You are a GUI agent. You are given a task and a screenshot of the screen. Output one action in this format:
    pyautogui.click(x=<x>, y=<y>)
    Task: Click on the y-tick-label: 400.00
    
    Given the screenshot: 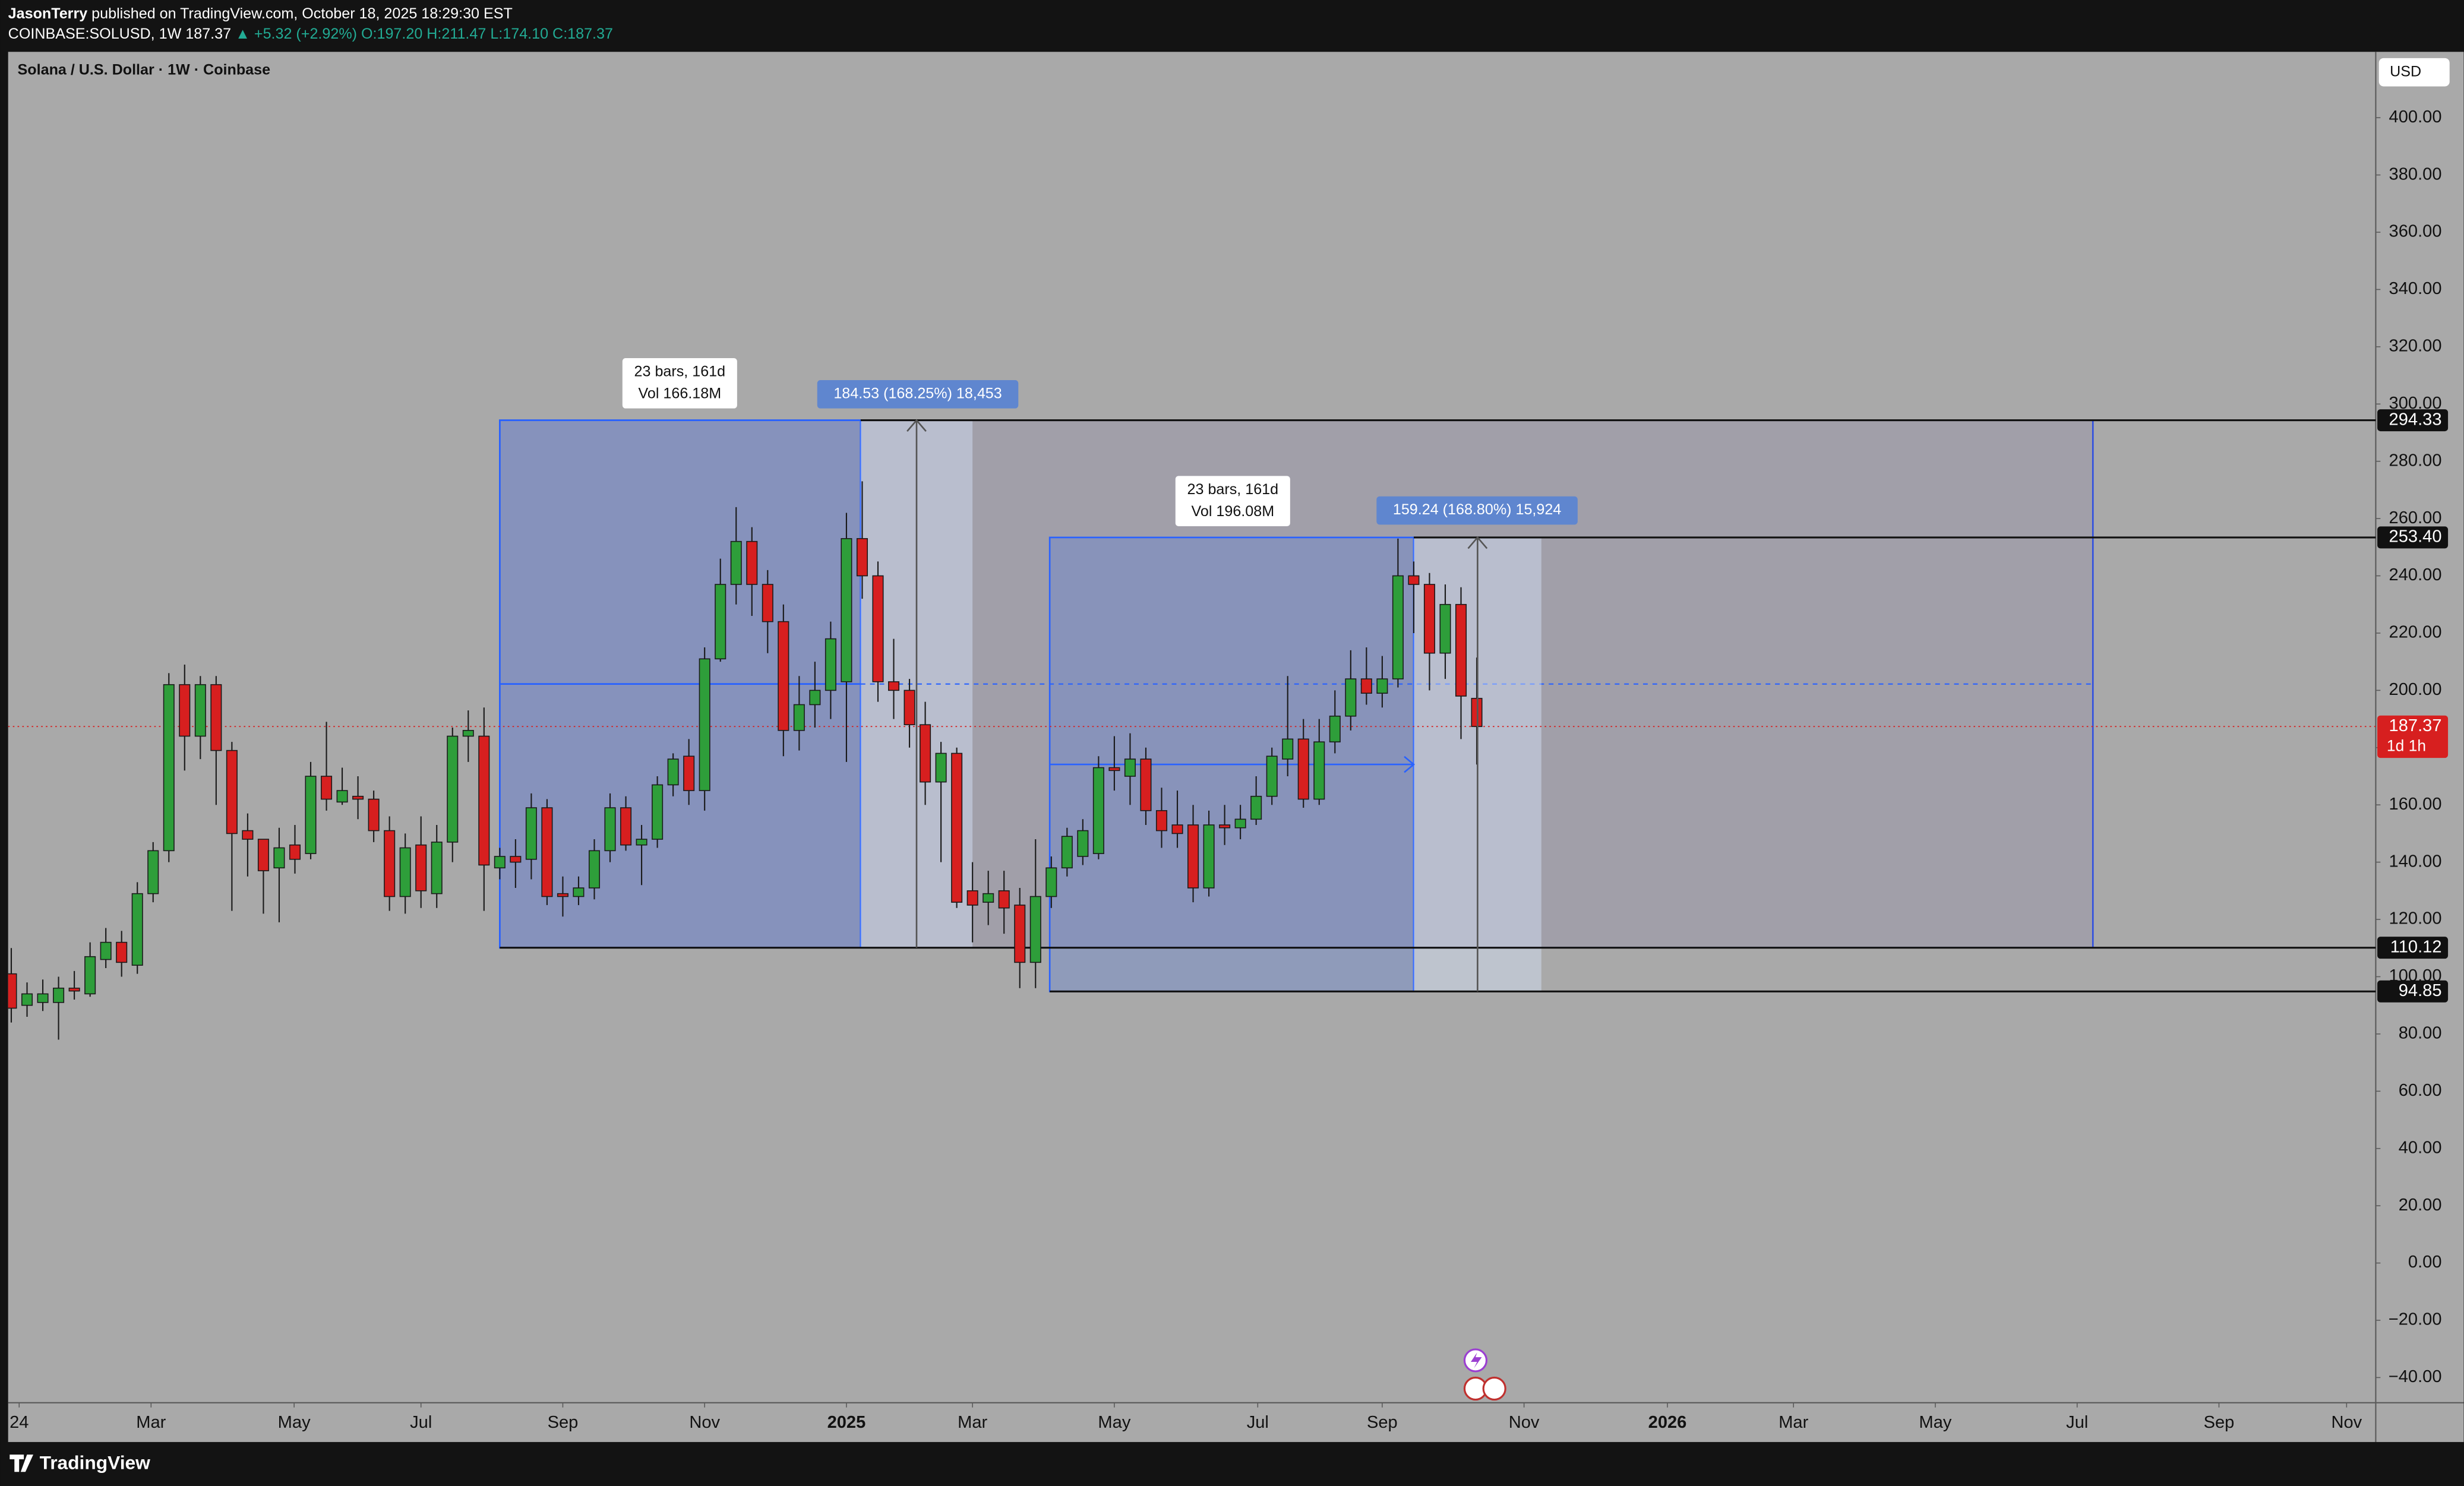 What is the action you would take?
    pyautogui.click(x=2416, y=117)
    